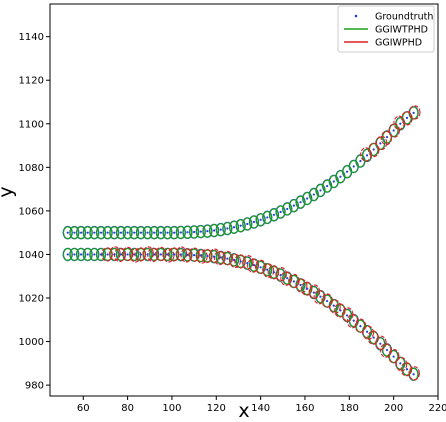 This screenshot has height=422, width=446. What do you see at coordinates (356, 16) in the screenshot?
I see `legend-marker-groundtruth` at bounding box center [356, 16].